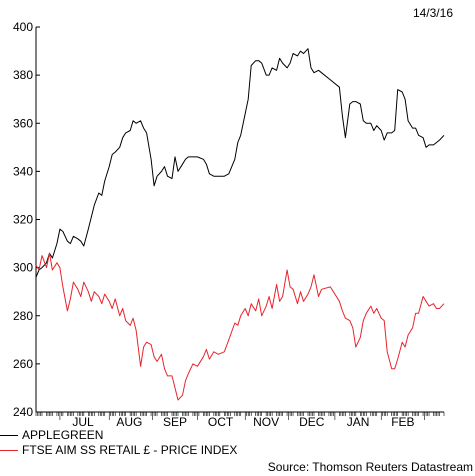 The image size is (475, 476). What do you see at coordinates (23, 123) in the screenshot?
I see `y-tick-label: 360` at bounding box center [23, 123].